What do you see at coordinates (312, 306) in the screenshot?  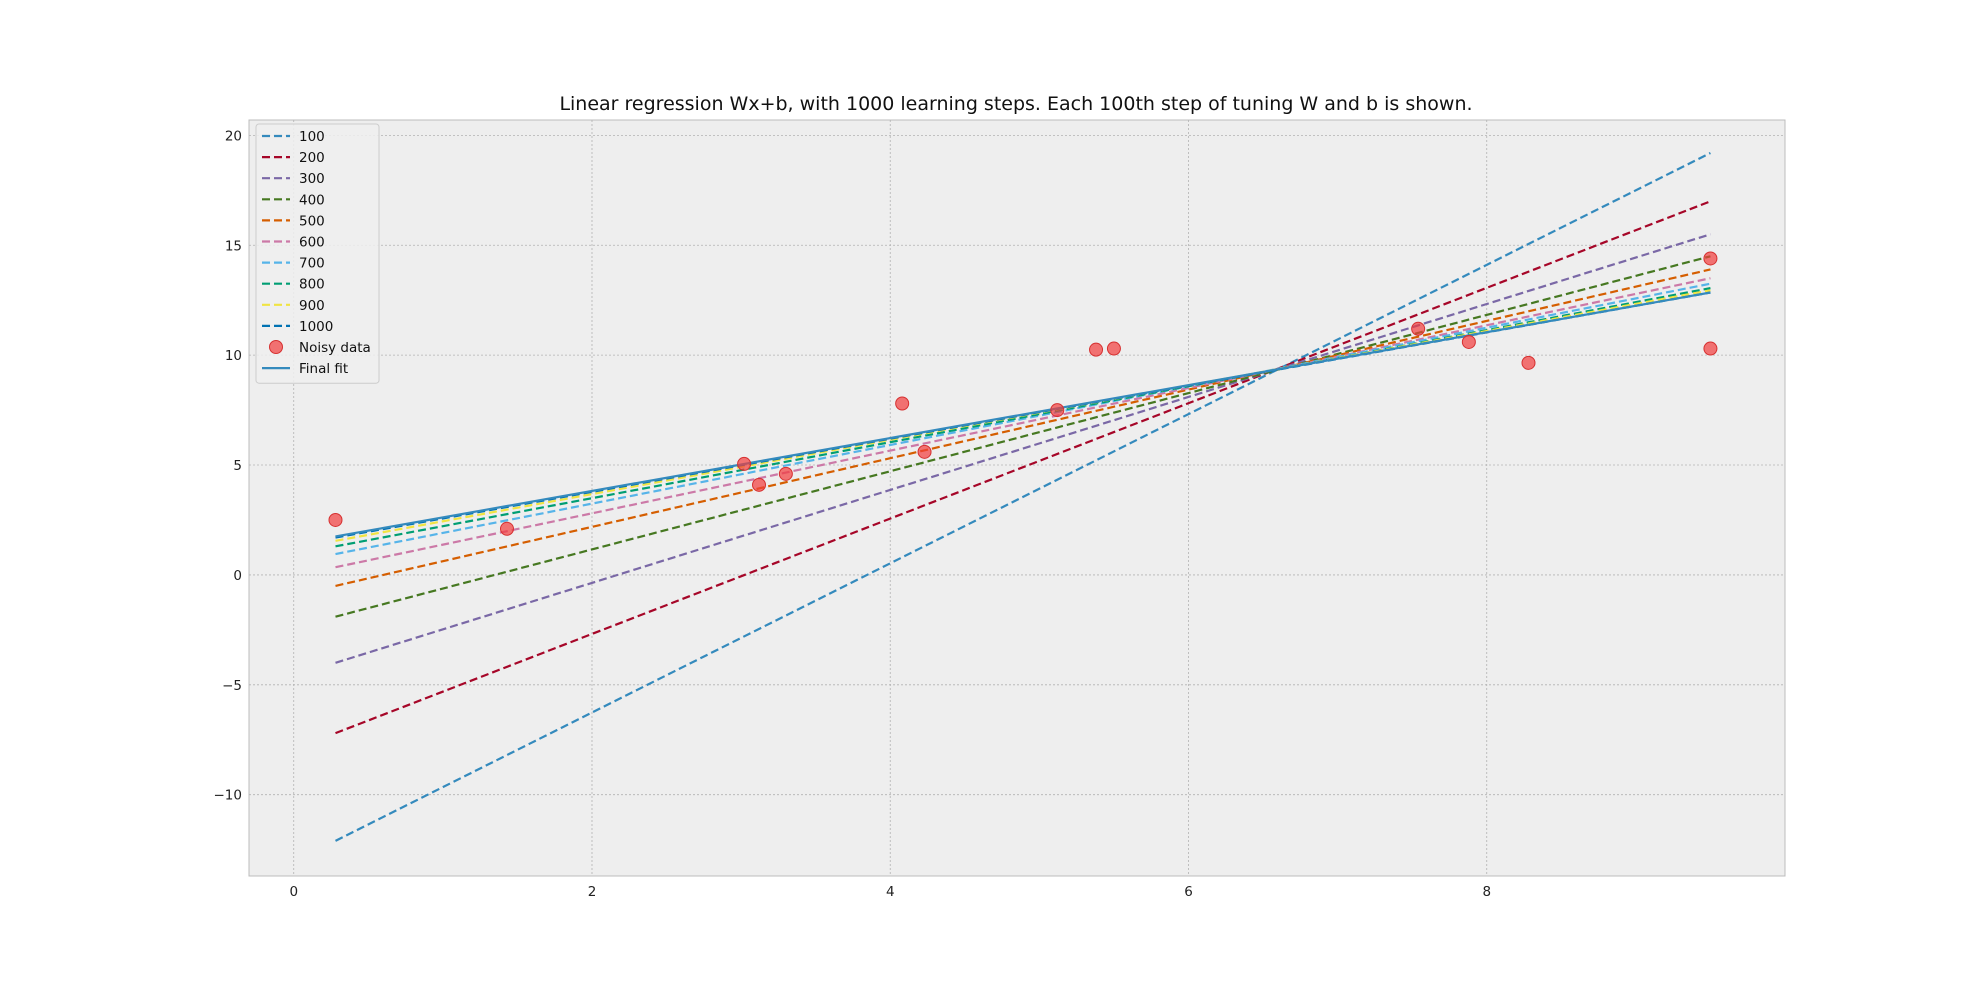 I see `legend-label: 900` at bounding box center [312, 306].